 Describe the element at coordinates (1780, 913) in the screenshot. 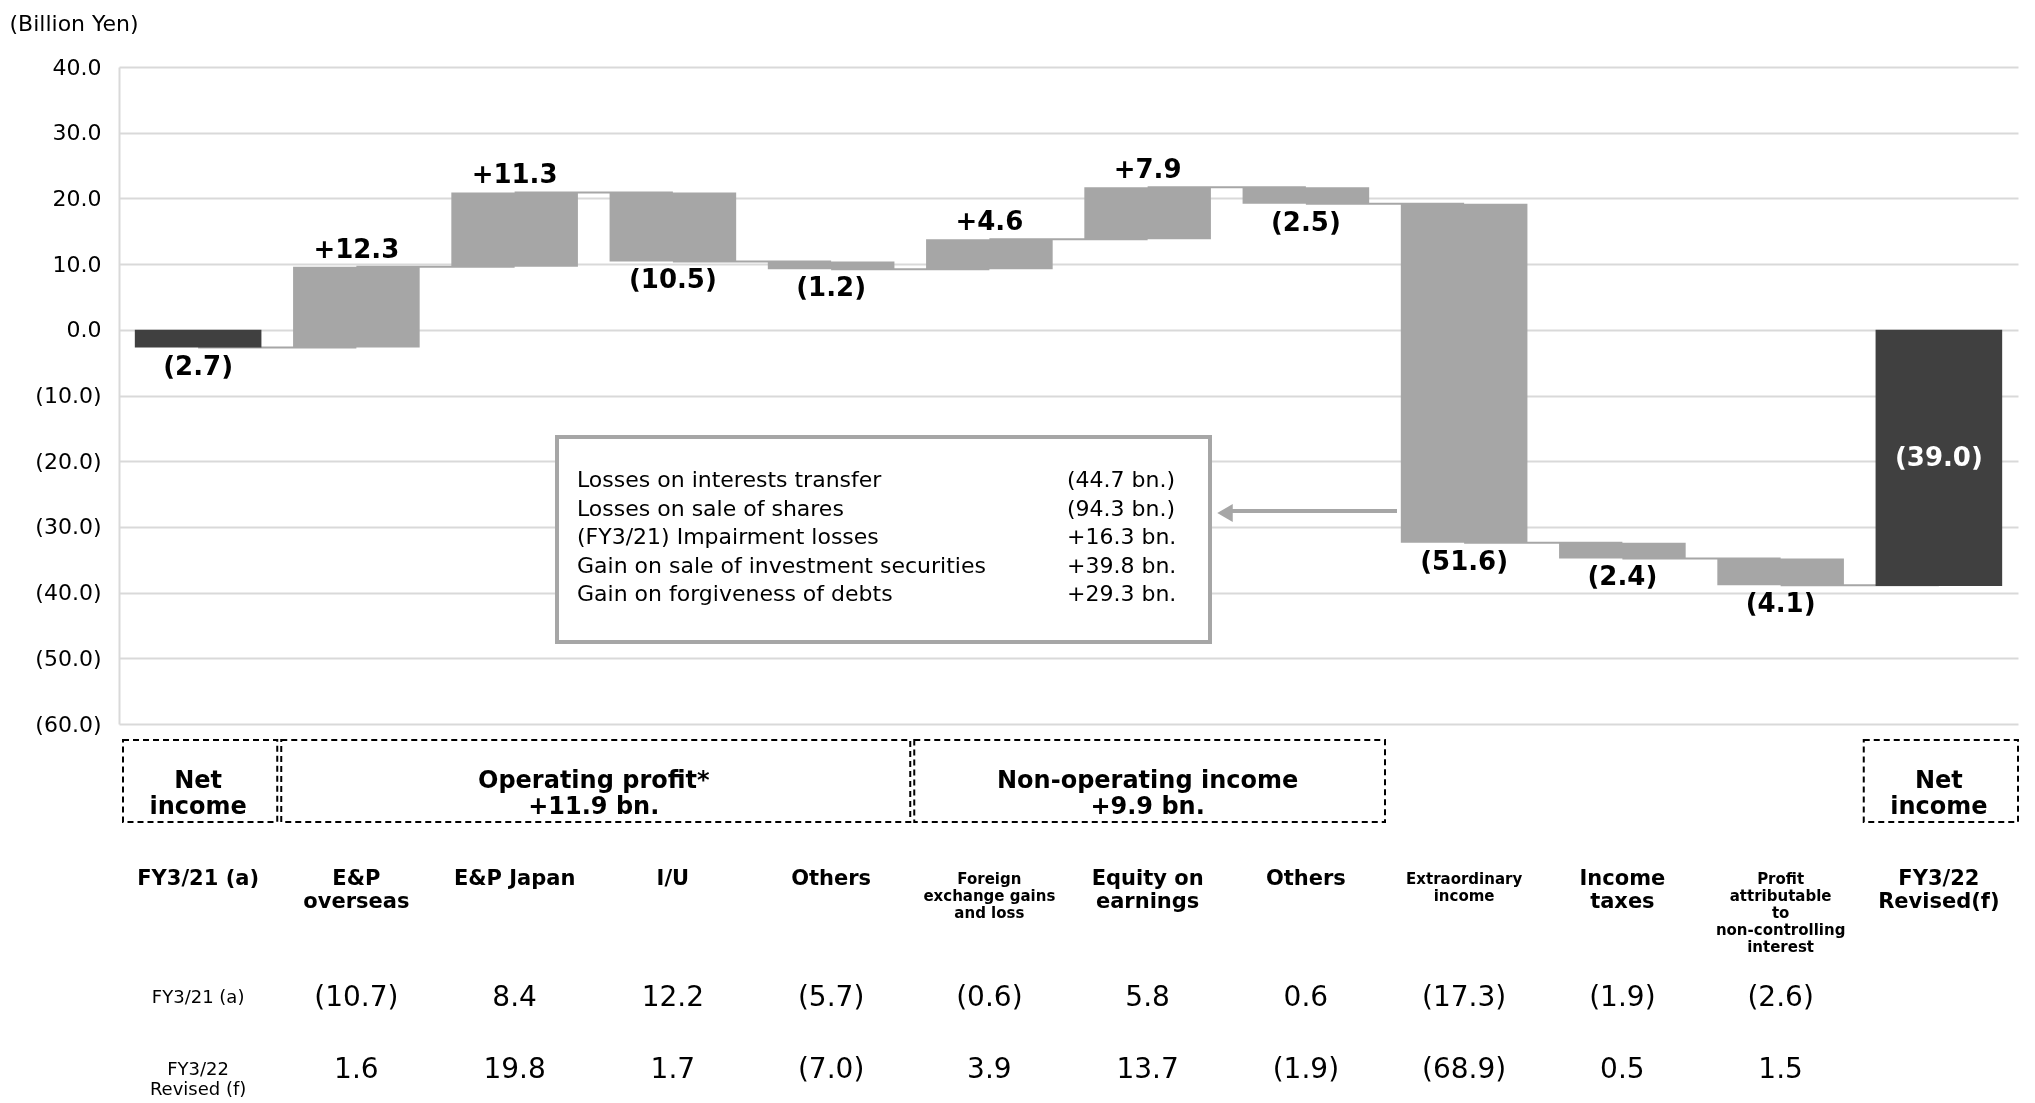

I see `x-tick-label: Profit attributable to non-controlling interest` at that location.